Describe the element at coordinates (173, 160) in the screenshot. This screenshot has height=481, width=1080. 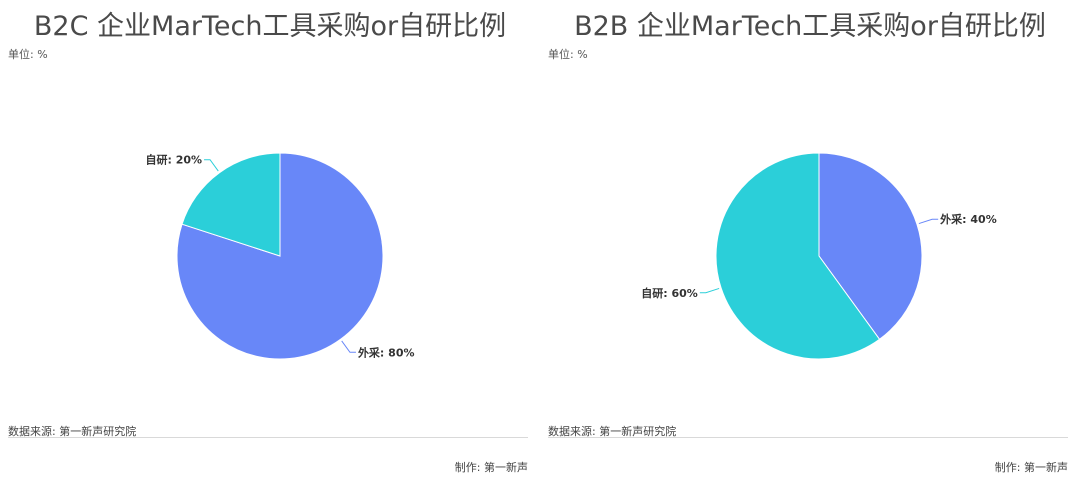
I see `slice-label: 自研: 20%` at that location.